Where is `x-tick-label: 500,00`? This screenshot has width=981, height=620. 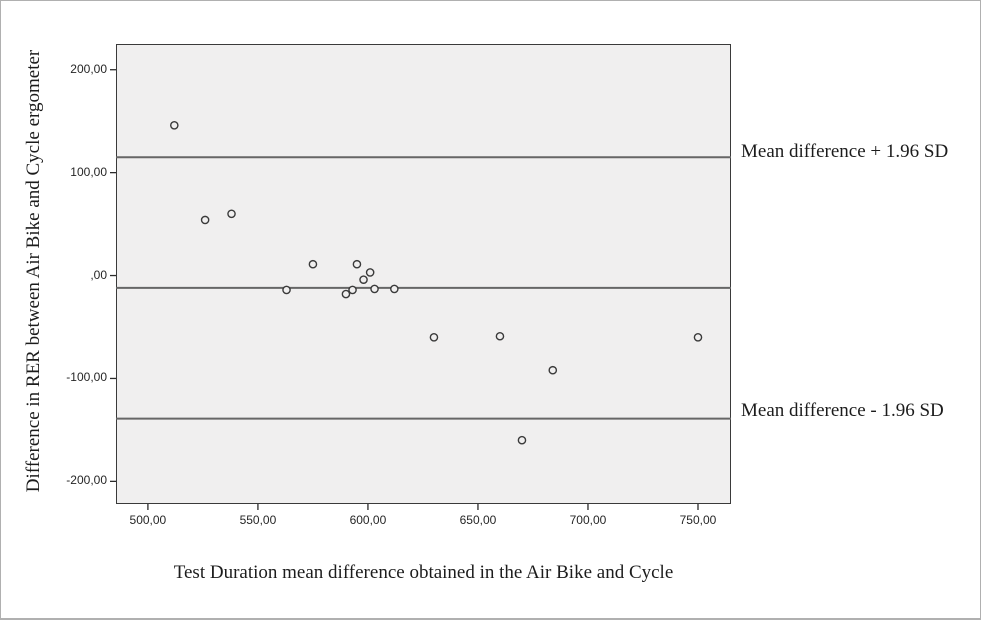
x-tick-label: 500,00 is located at coordinates (148, 520).